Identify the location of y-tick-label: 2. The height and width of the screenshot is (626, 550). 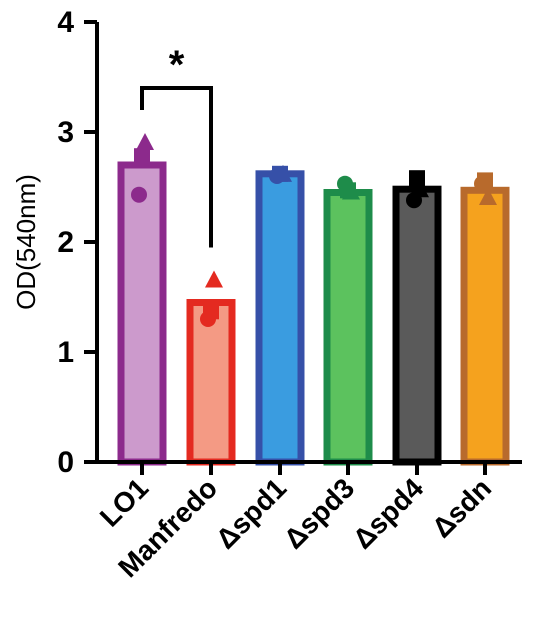
(65, 242).